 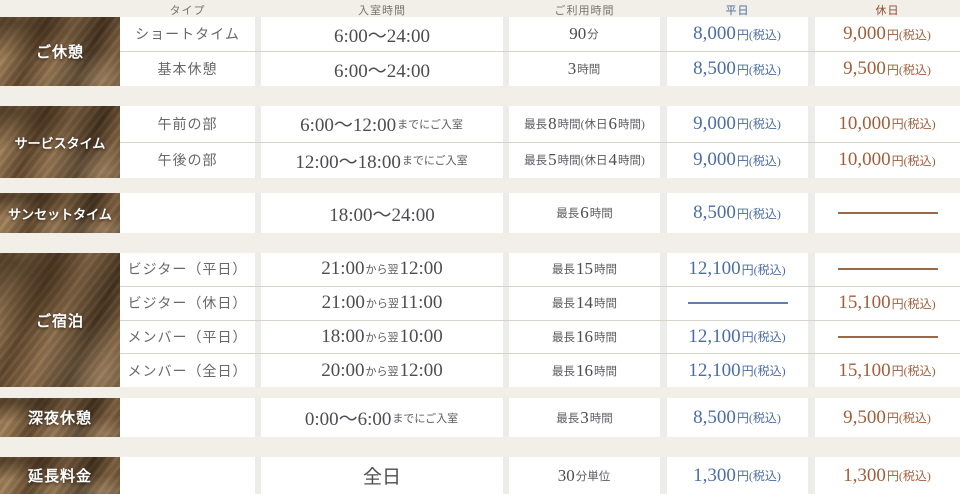 What do you see at coordinates (348, 162) in the screenshot?
I see `cell-text: 12:00〜18:00` at bounding box center [348, 162].